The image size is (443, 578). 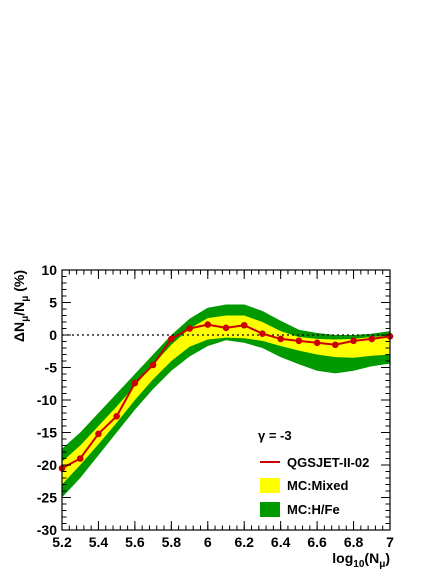 I want to click on legend-item-qgsjet: QGSJET-II-02, so click(x=314, y=462).